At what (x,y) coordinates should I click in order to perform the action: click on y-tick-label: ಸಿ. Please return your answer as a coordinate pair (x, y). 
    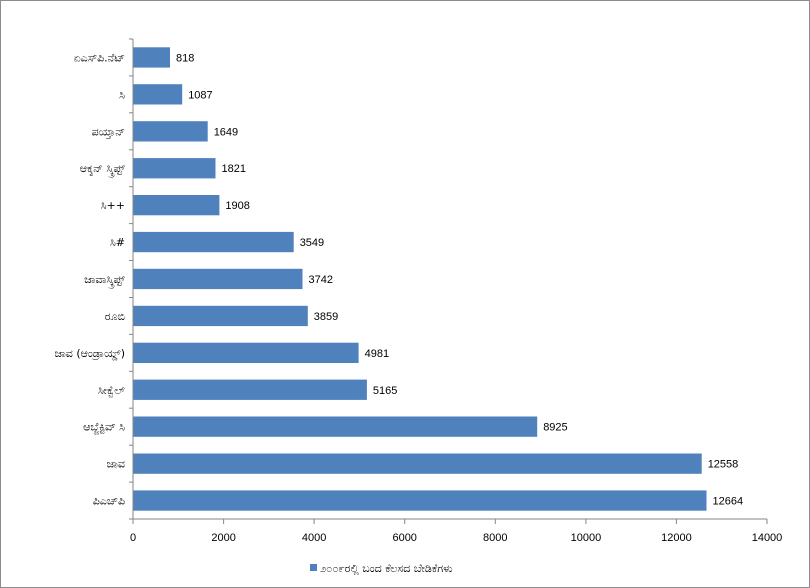
    Looking at the image, I should click on (122, 94).